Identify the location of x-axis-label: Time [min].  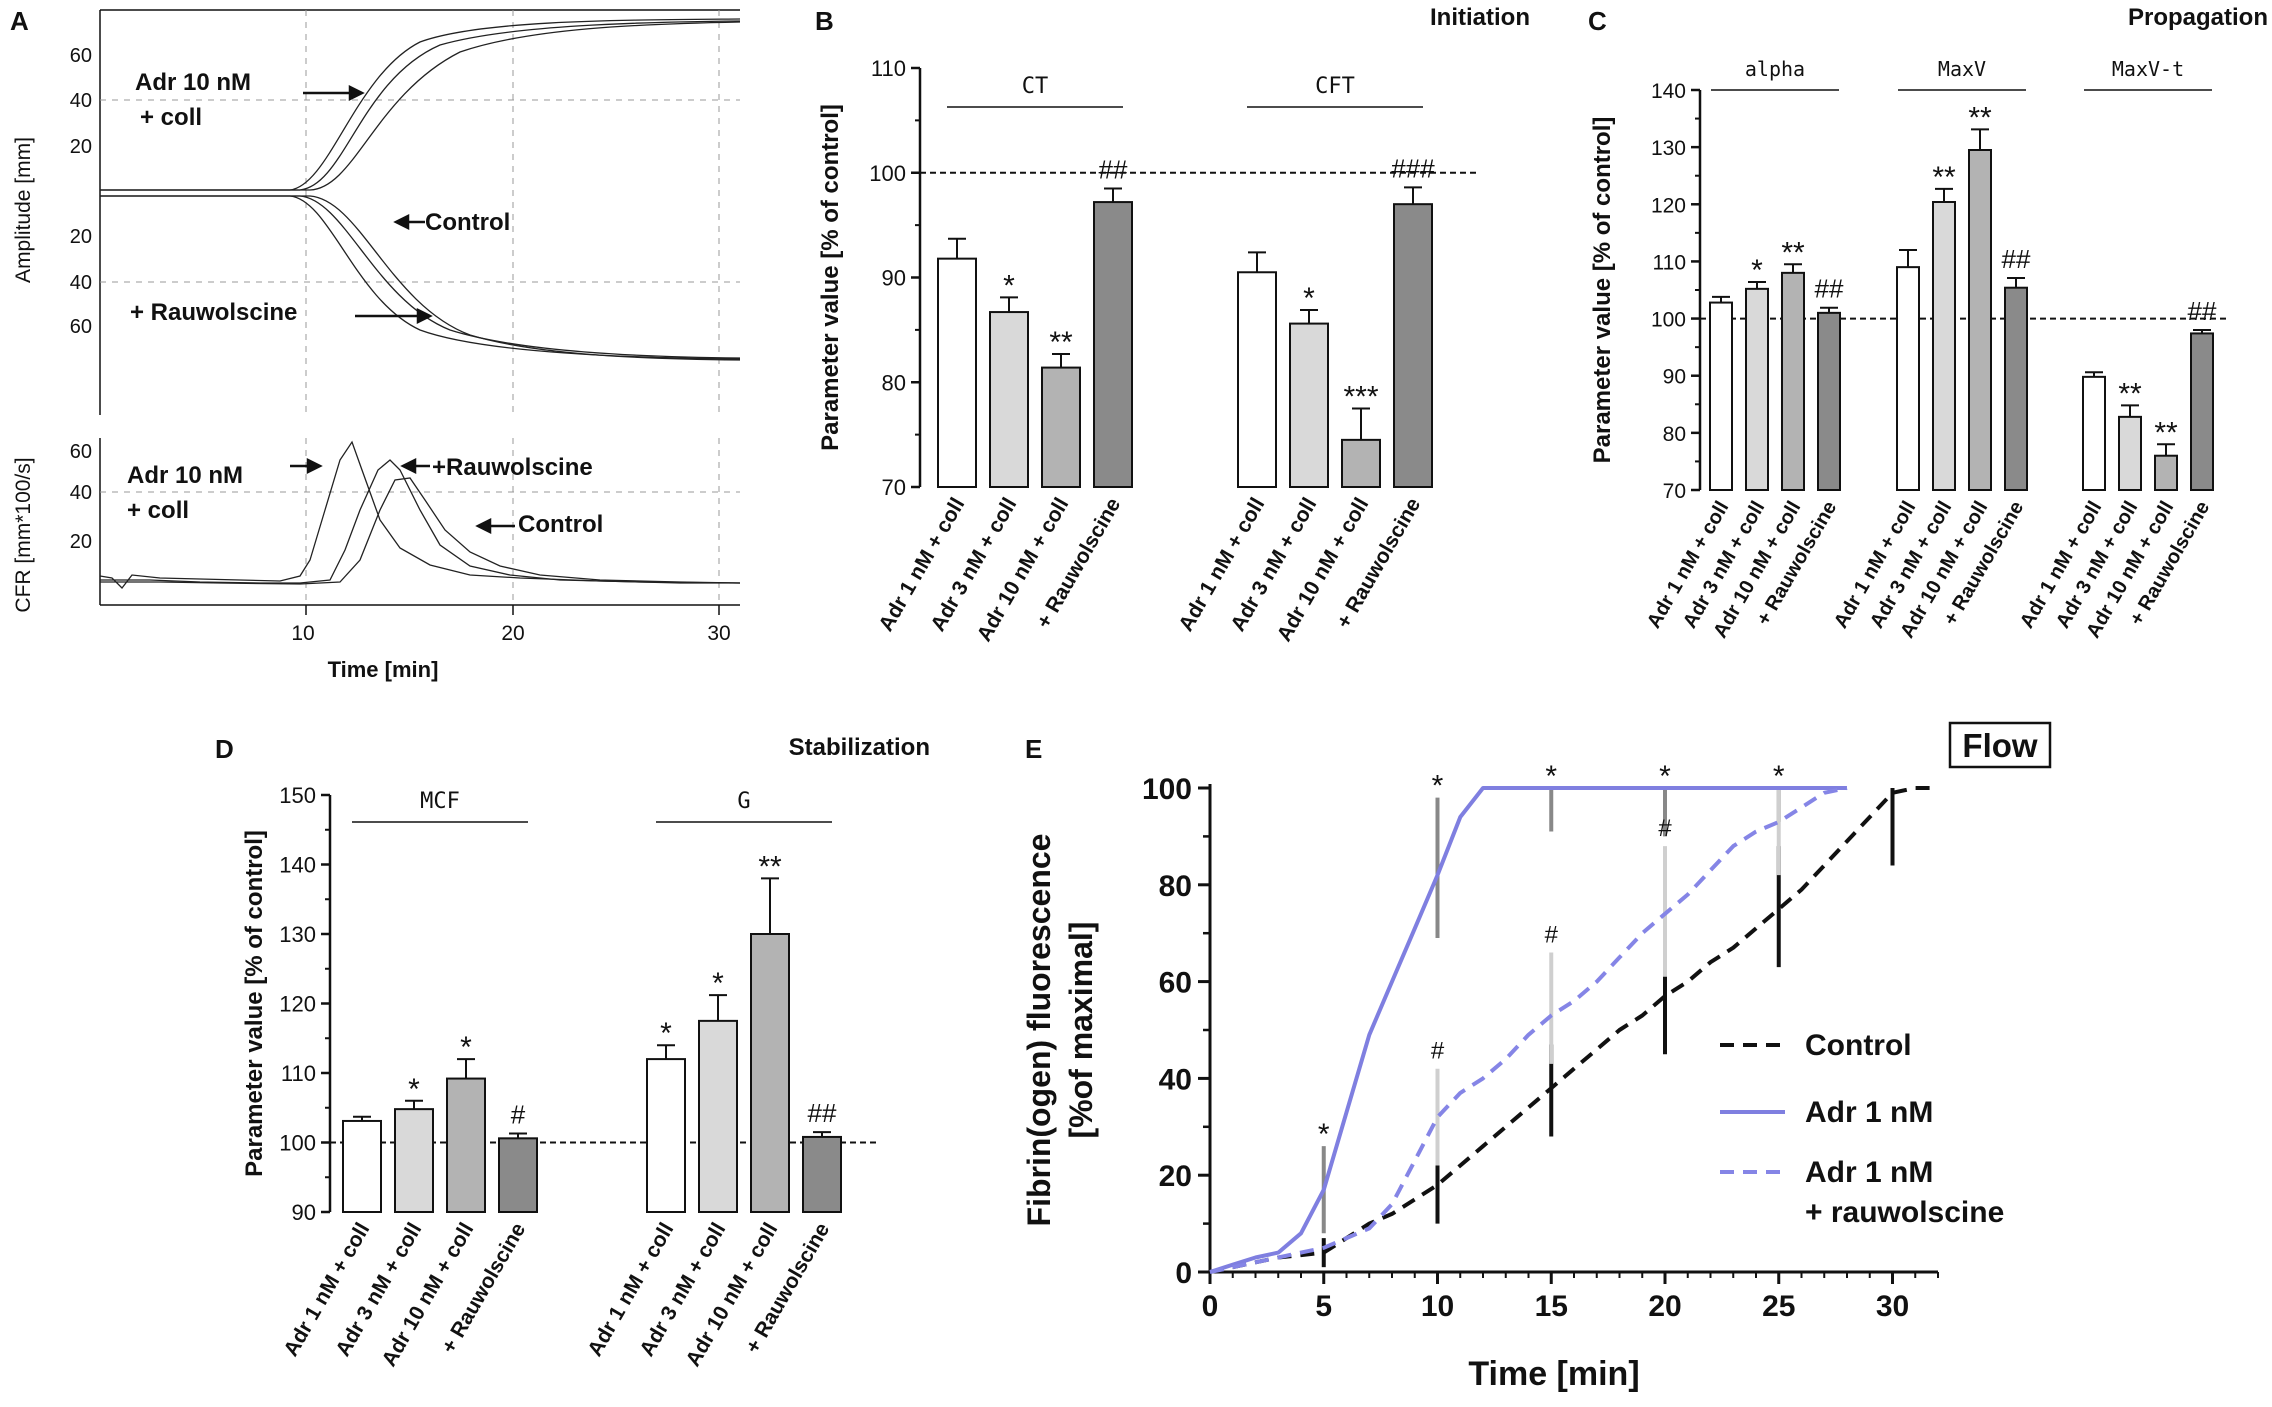
(1553, 1374).